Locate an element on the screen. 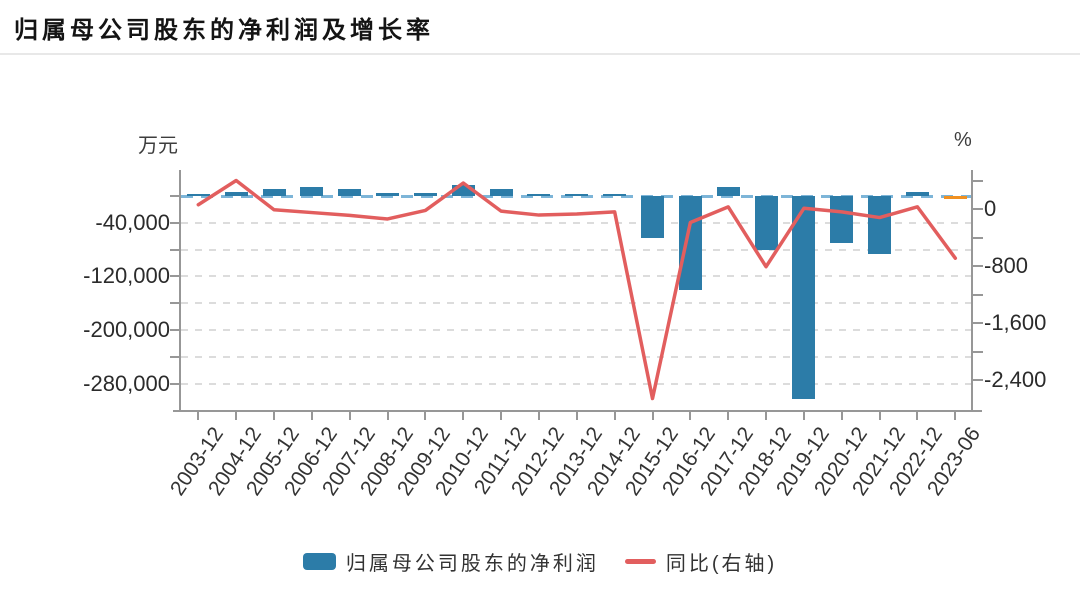 The height and width of the screenshot is (589, 1080). left-axis-tick-label: -280,000 is located at coordinates (126, 383).